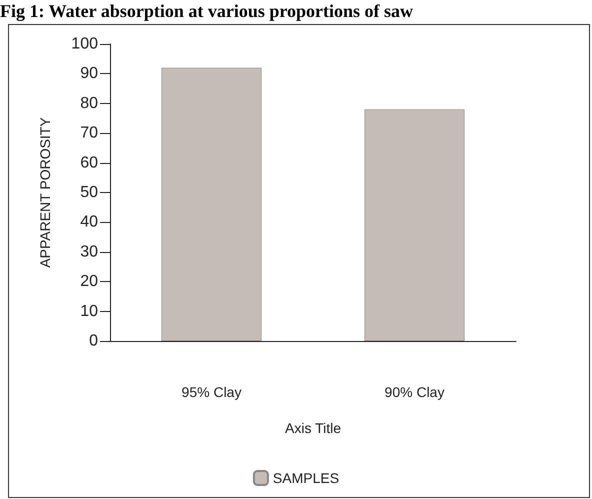  Describe the element at coordinates (89, 311) in the screenshot. I see `y-tick-label: 10` at that location.